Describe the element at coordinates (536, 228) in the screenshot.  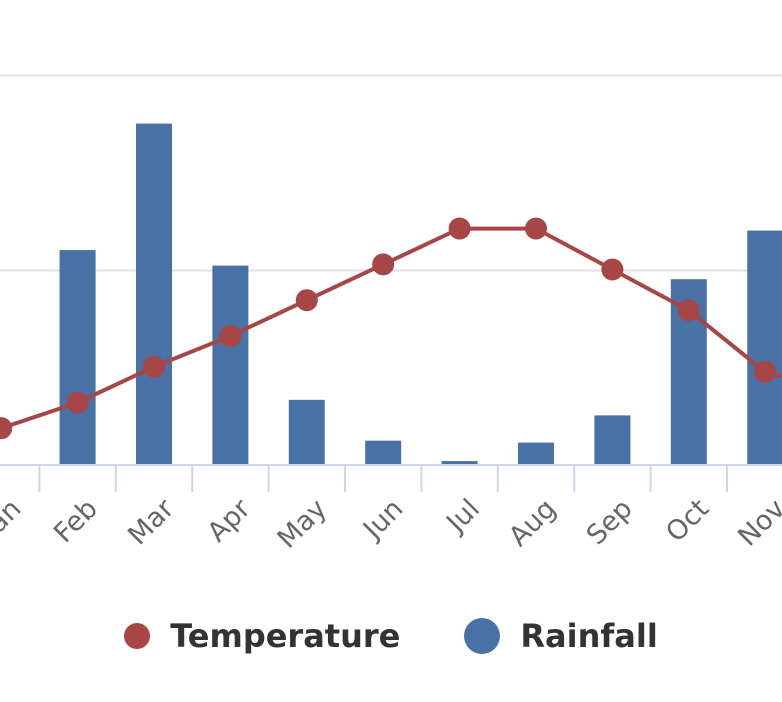
I see `temperature-point-aug` at that location.